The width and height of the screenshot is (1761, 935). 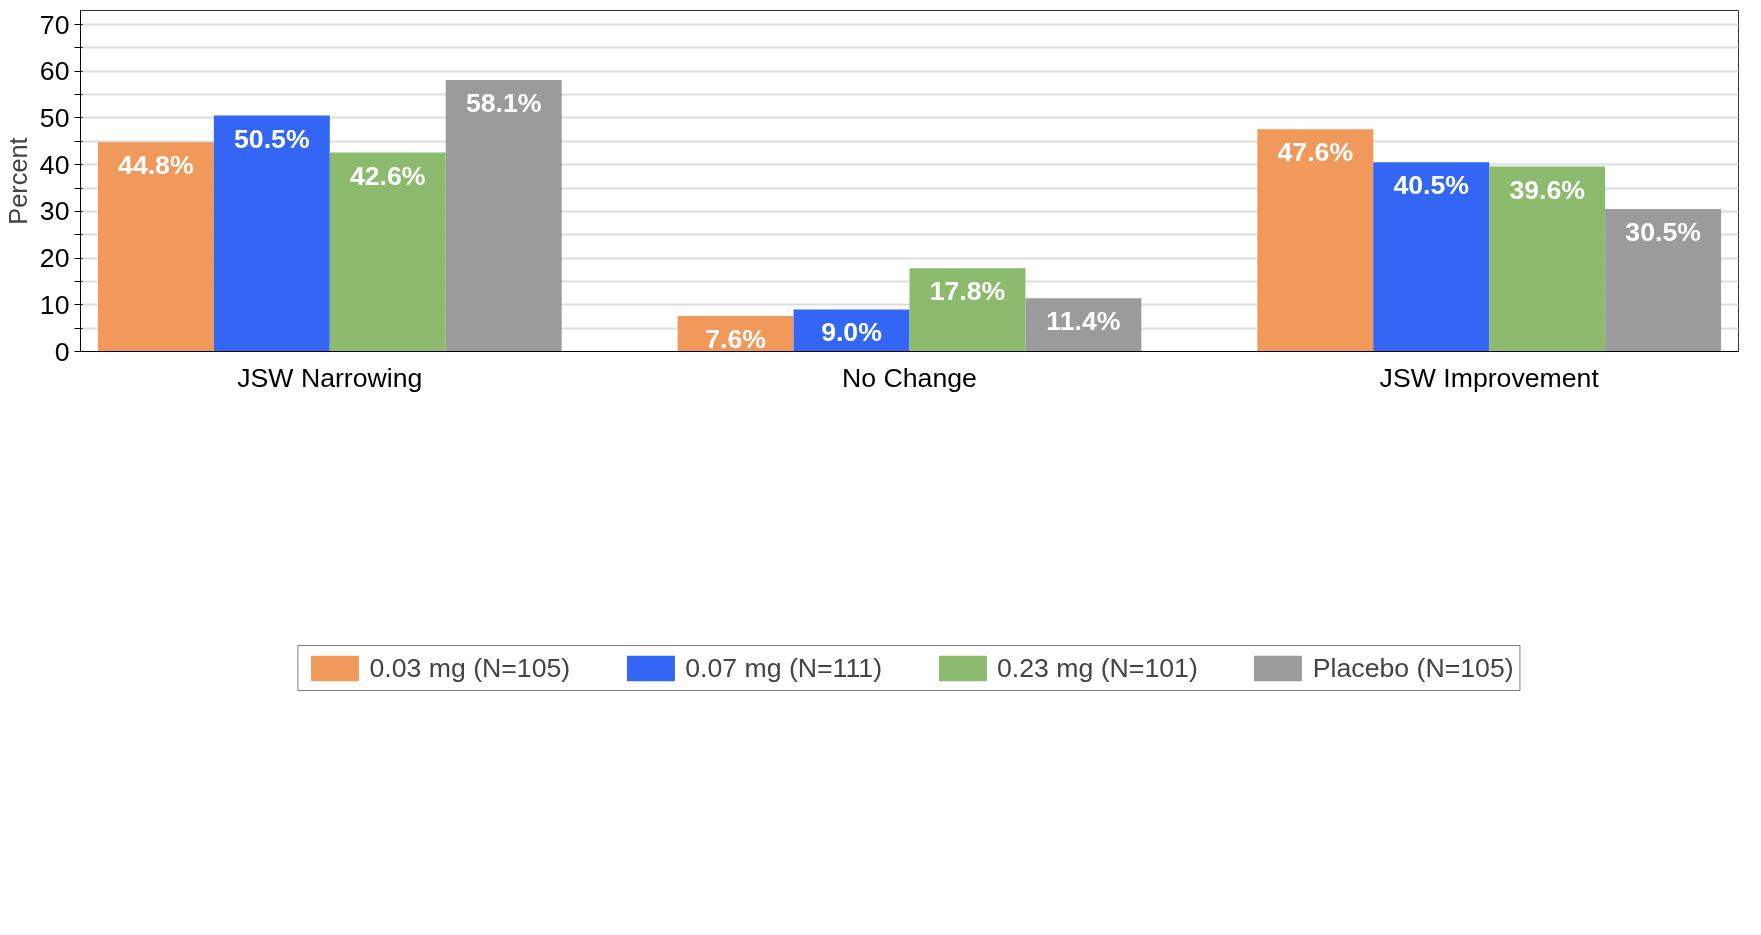 I want to click on y-tick-label: 60, so click(x=54, y=71).